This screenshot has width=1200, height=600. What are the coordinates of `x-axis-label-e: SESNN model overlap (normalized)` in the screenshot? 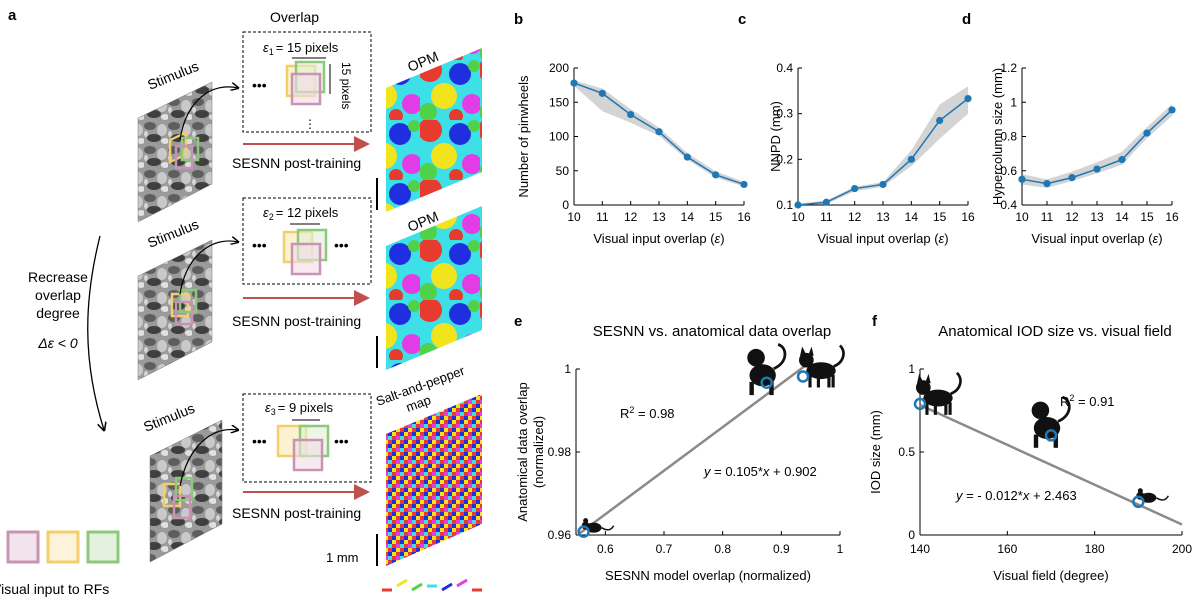 It's located at (708, 575).